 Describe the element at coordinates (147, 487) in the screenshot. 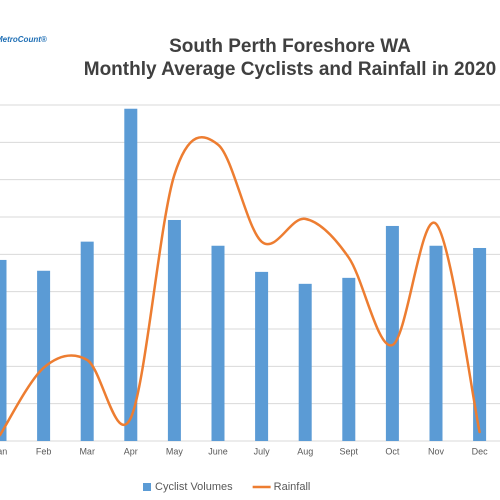

I see `legend-swatch` at that location.